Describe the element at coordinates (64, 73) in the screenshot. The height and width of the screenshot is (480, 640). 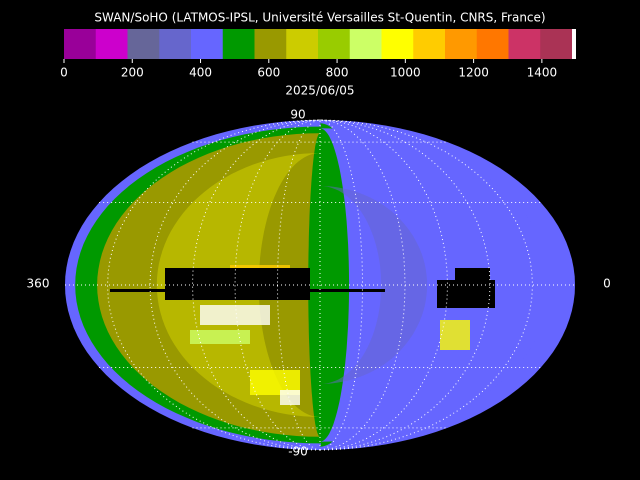
I see `colorbar-tick-label: 0` at that location.